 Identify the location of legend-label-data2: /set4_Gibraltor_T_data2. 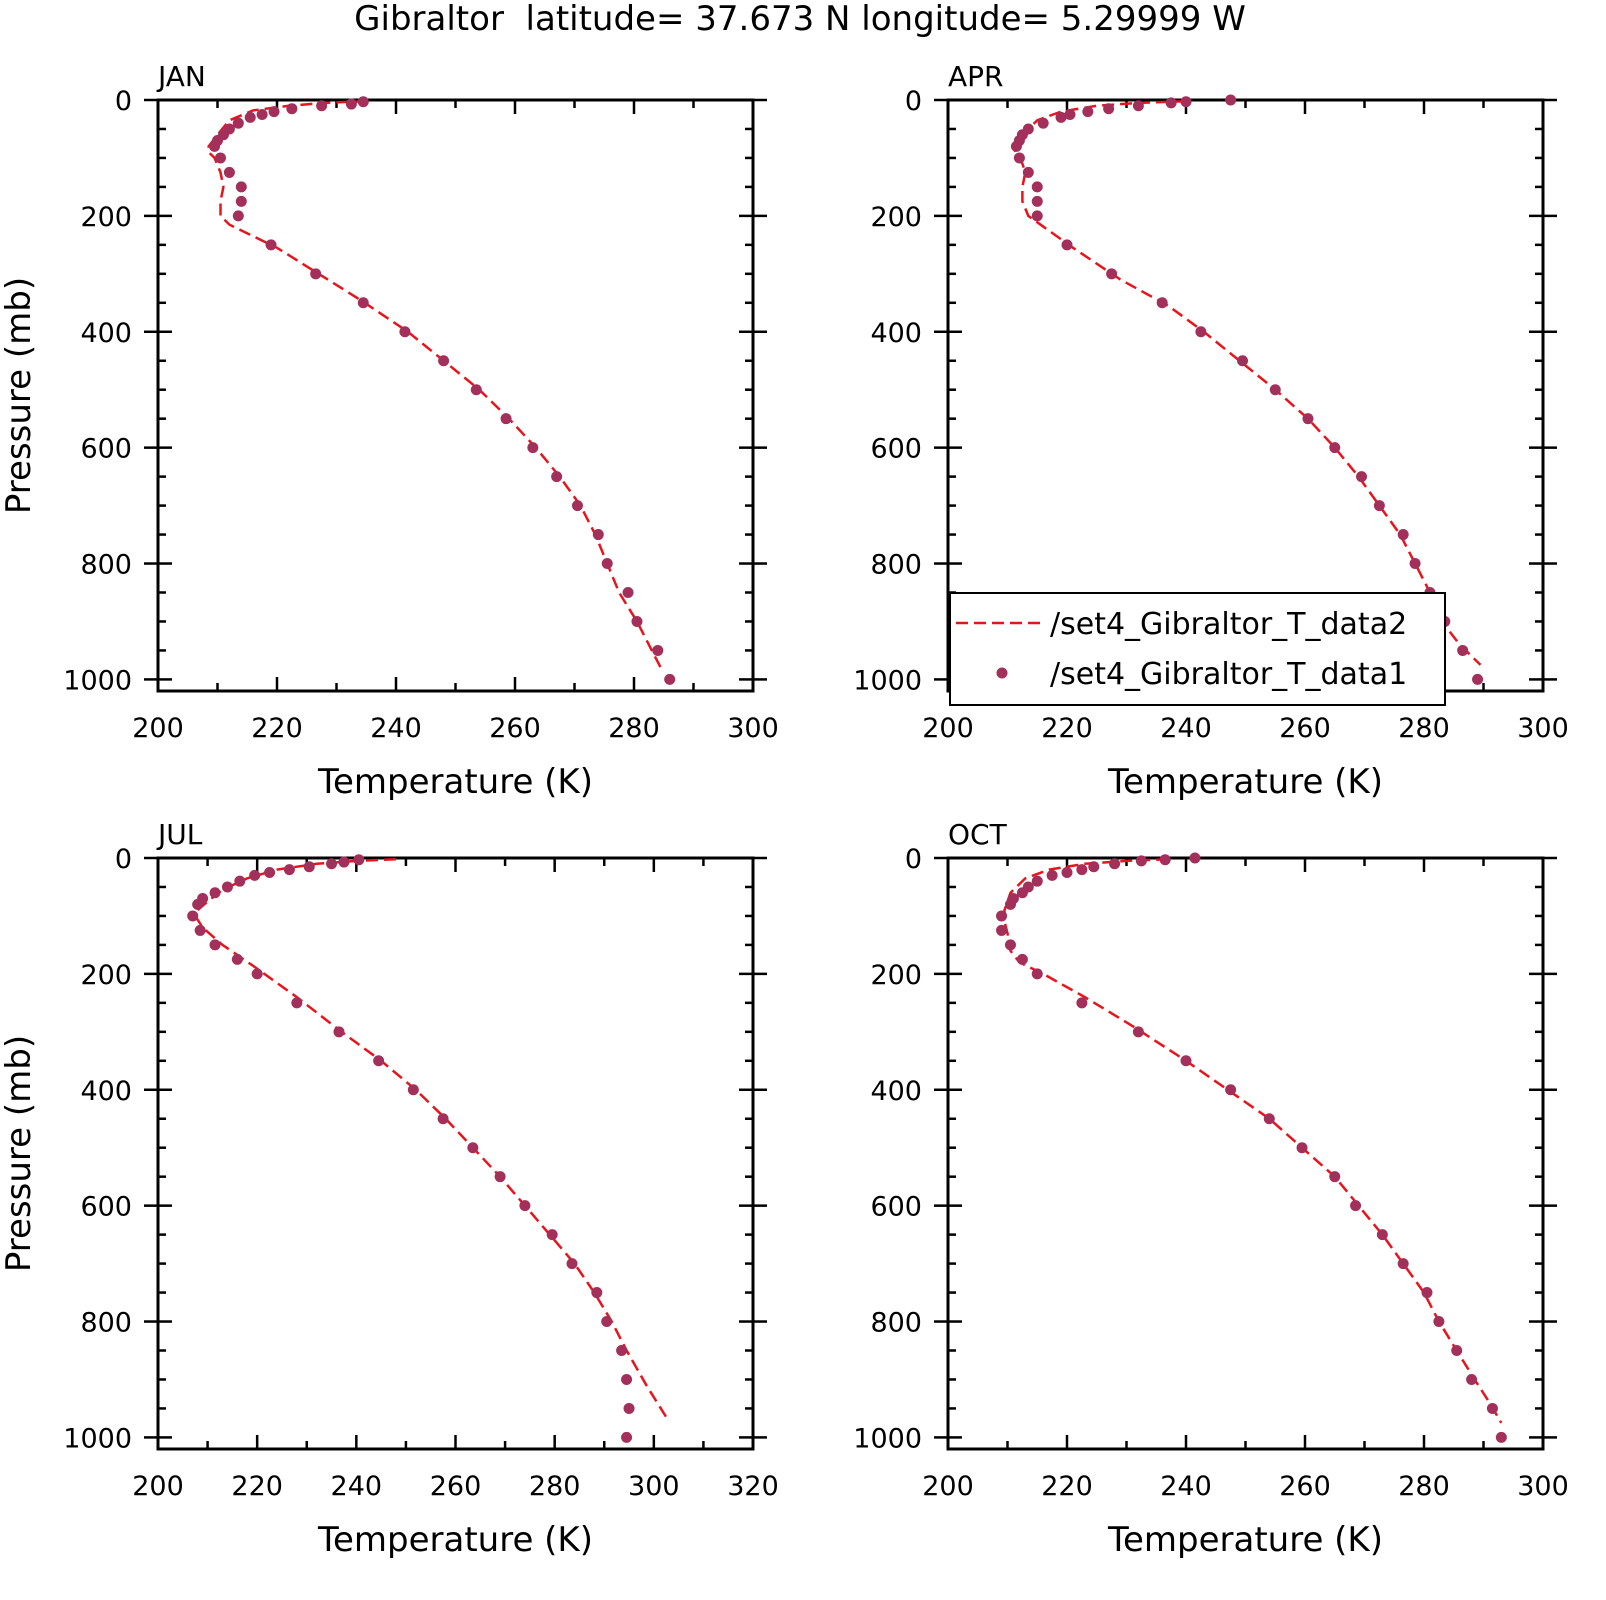
(1228, 624).